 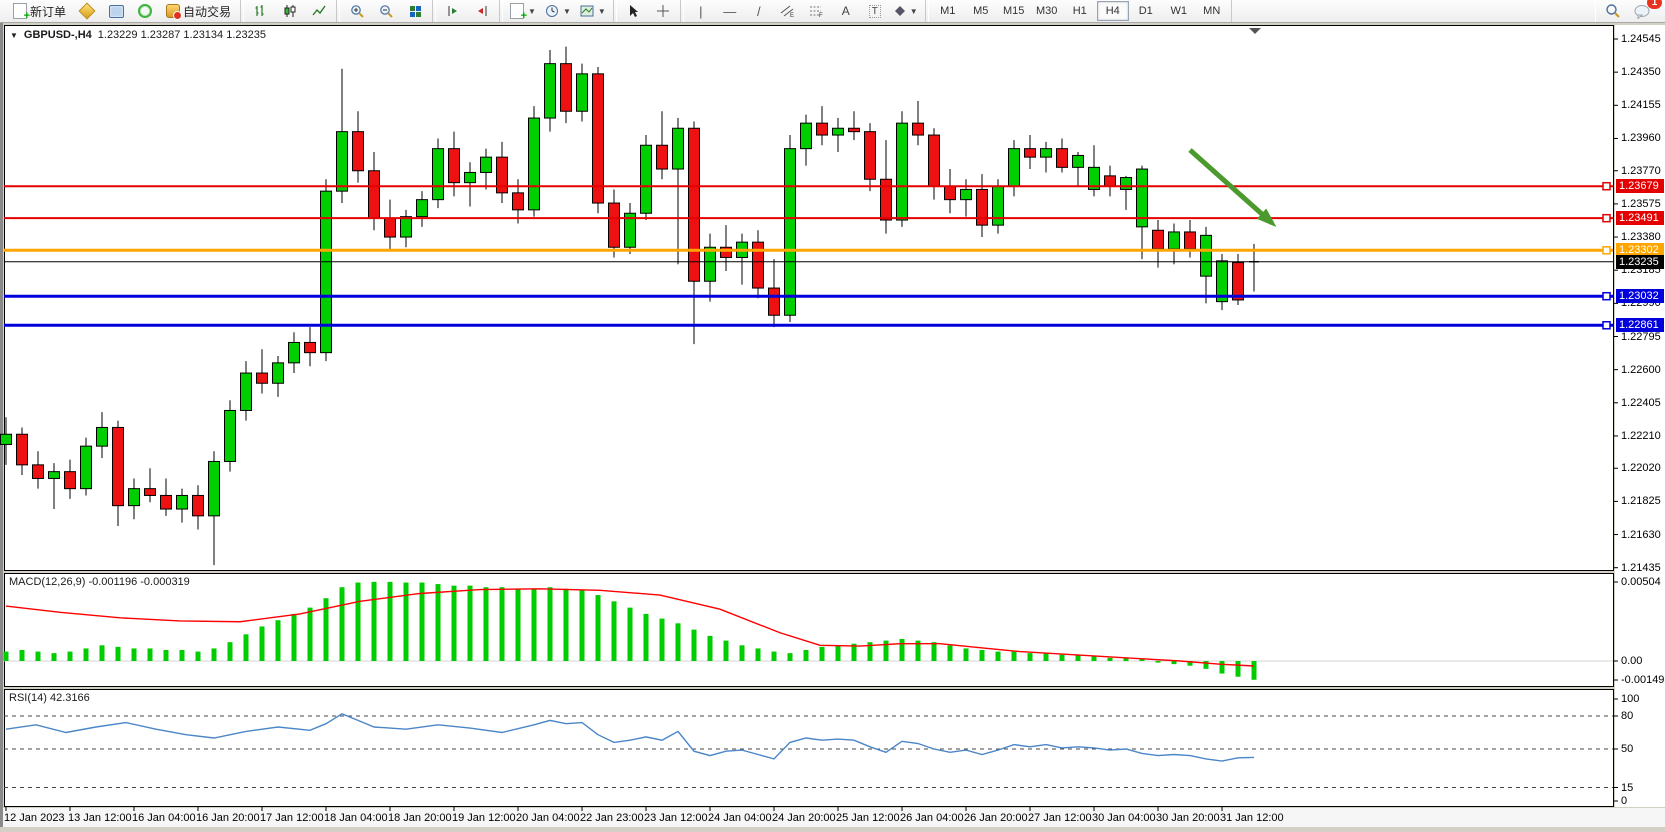 What do you see at coordinates (1654, 4) in the screenshot?
I see `notification-badge: 1` at bounding box center [1654, 4].